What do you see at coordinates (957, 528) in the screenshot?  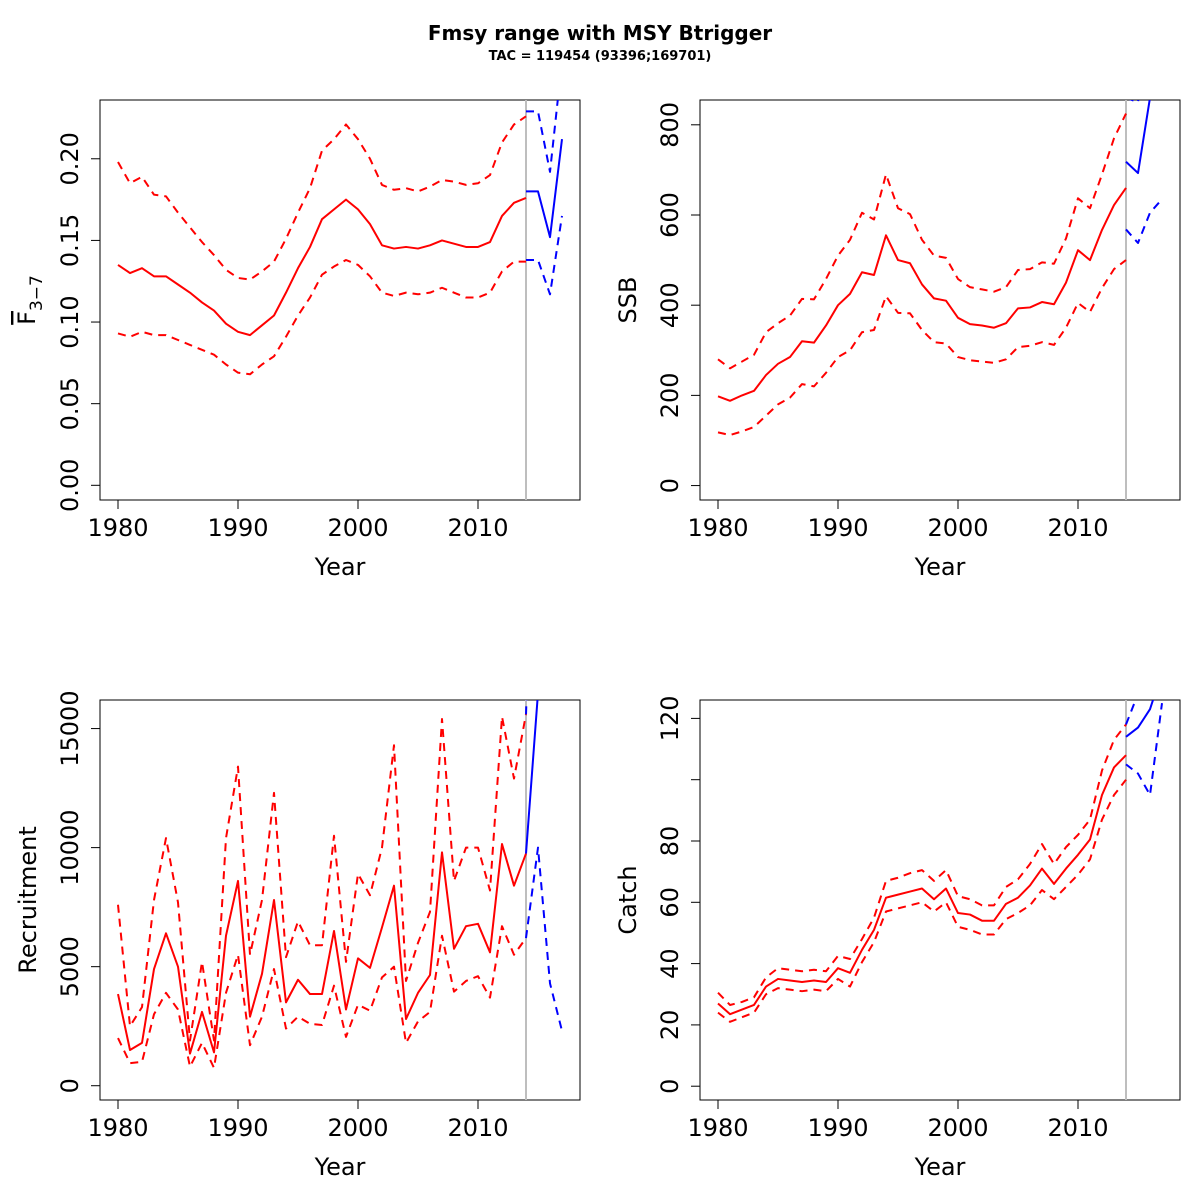 I see `x-tick-label-ssb-2000: 2000` at bounding box center [957, 528].